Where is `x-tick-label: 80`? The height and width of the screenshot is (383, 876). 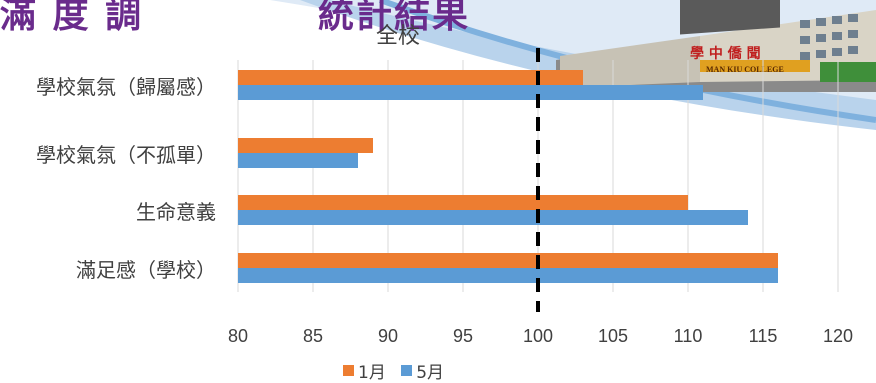
x-tick-label: 80 is located at coordinates (238, 336).